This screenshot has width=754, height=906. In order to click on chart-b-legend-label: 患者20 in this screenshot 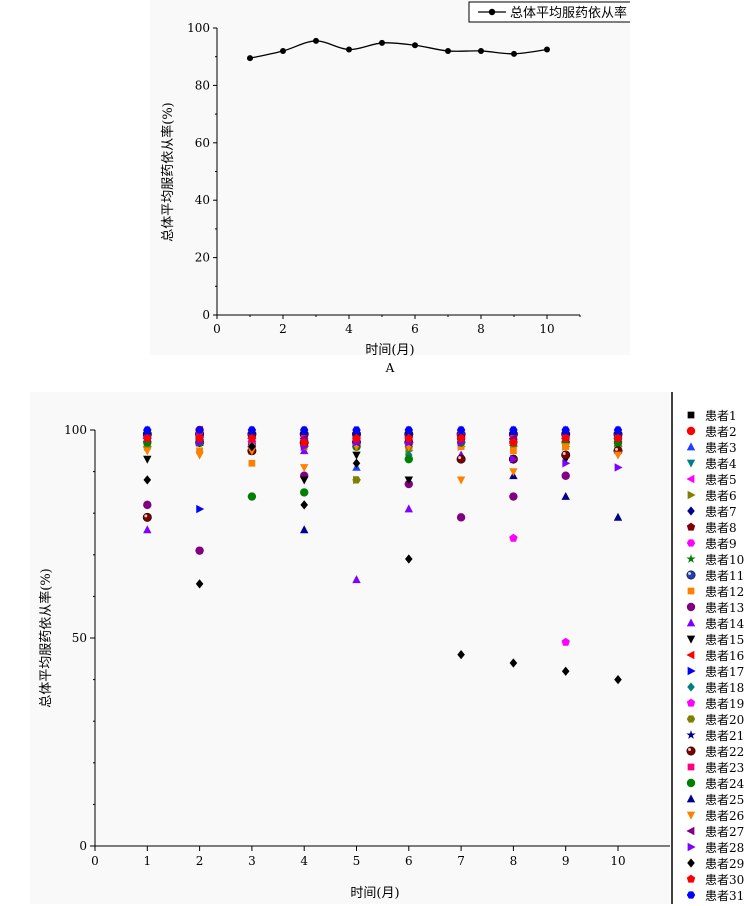, I will do `click(724, 720)`.